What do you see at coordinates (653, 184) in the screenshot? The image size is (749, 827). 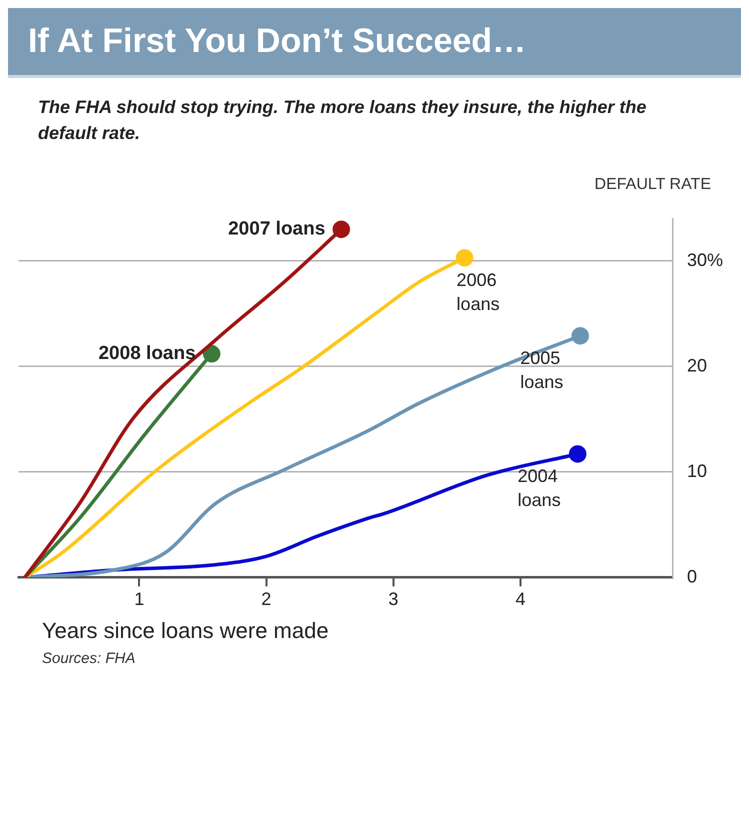 I see `y-axis-title: DEFAULT RATE` at bounding box center [653, 184].